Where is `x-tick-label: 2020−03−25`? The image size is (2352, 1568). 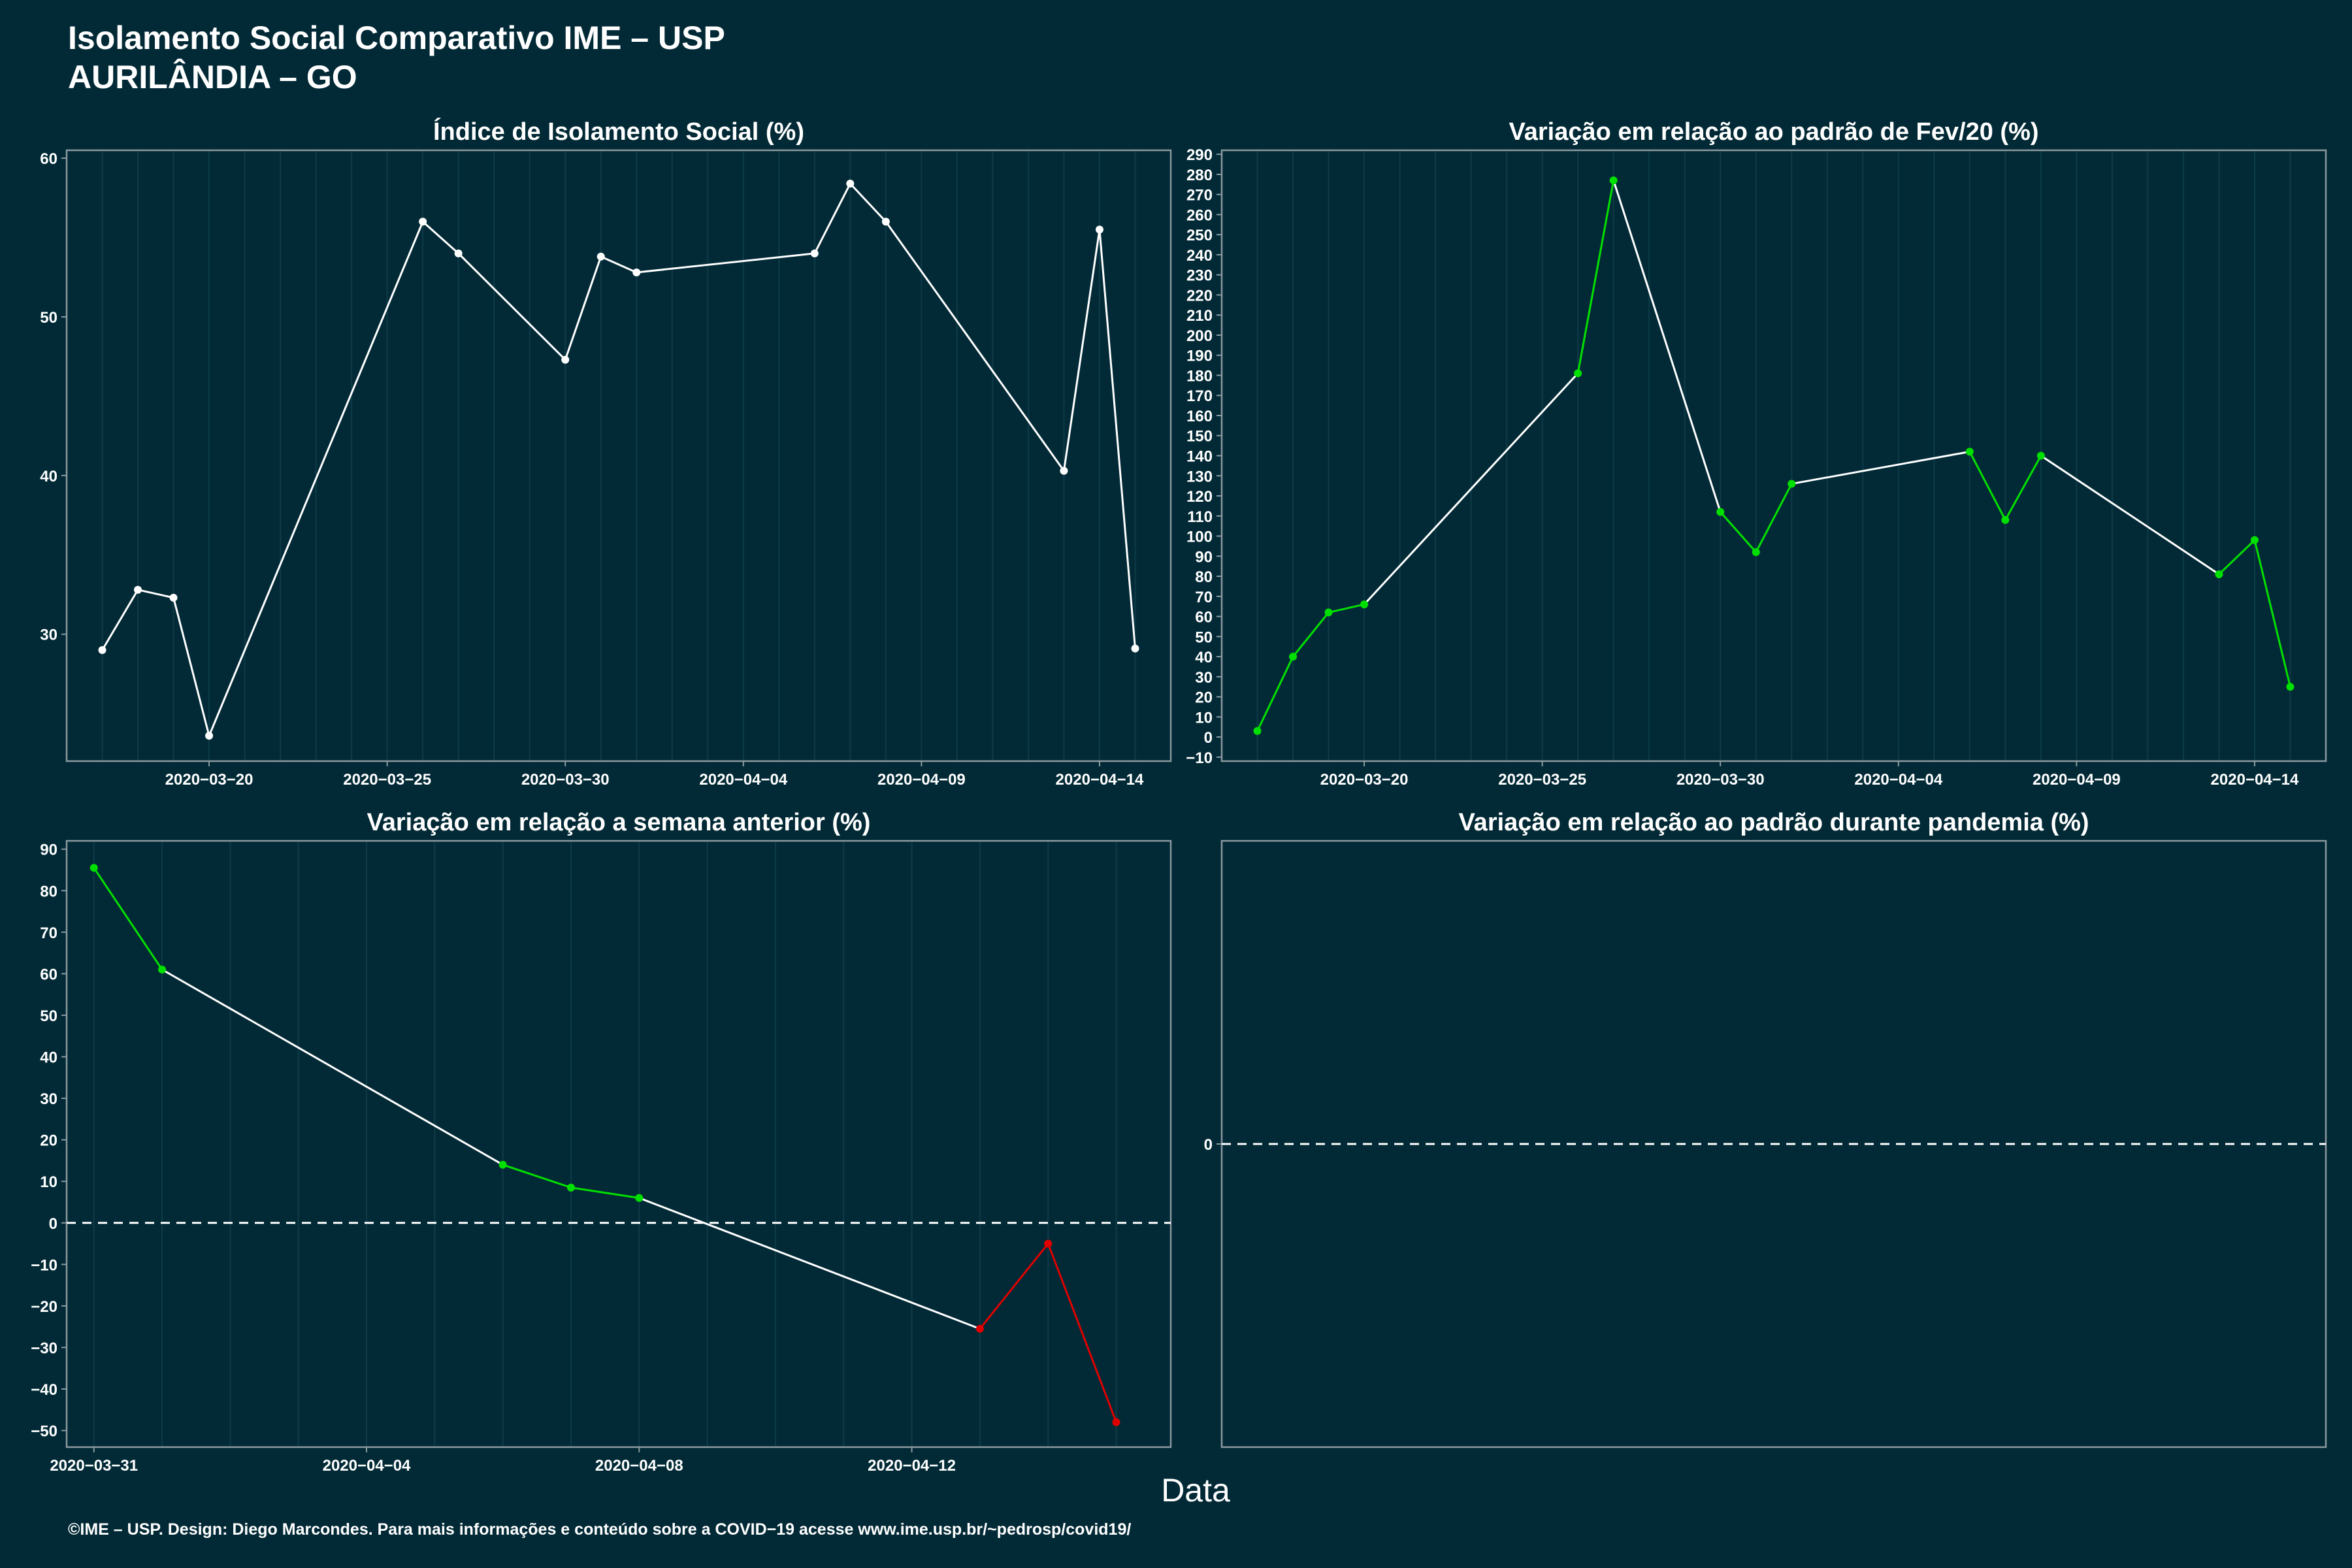
x-tick-label: 2020−03−25 is located at coordinates (1542, 780).